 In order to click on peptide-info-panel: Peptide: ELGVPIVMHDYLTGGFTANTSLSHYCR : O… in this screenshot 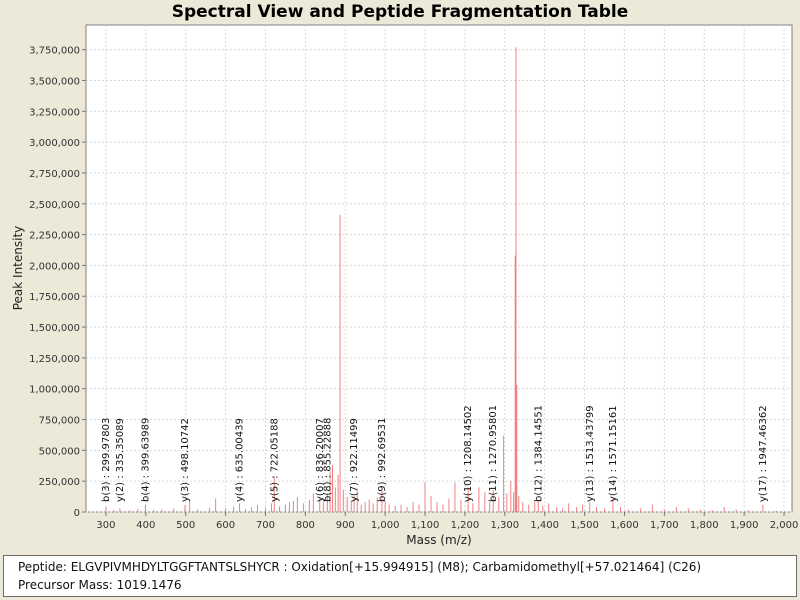, I will do `click(400, 576)`.